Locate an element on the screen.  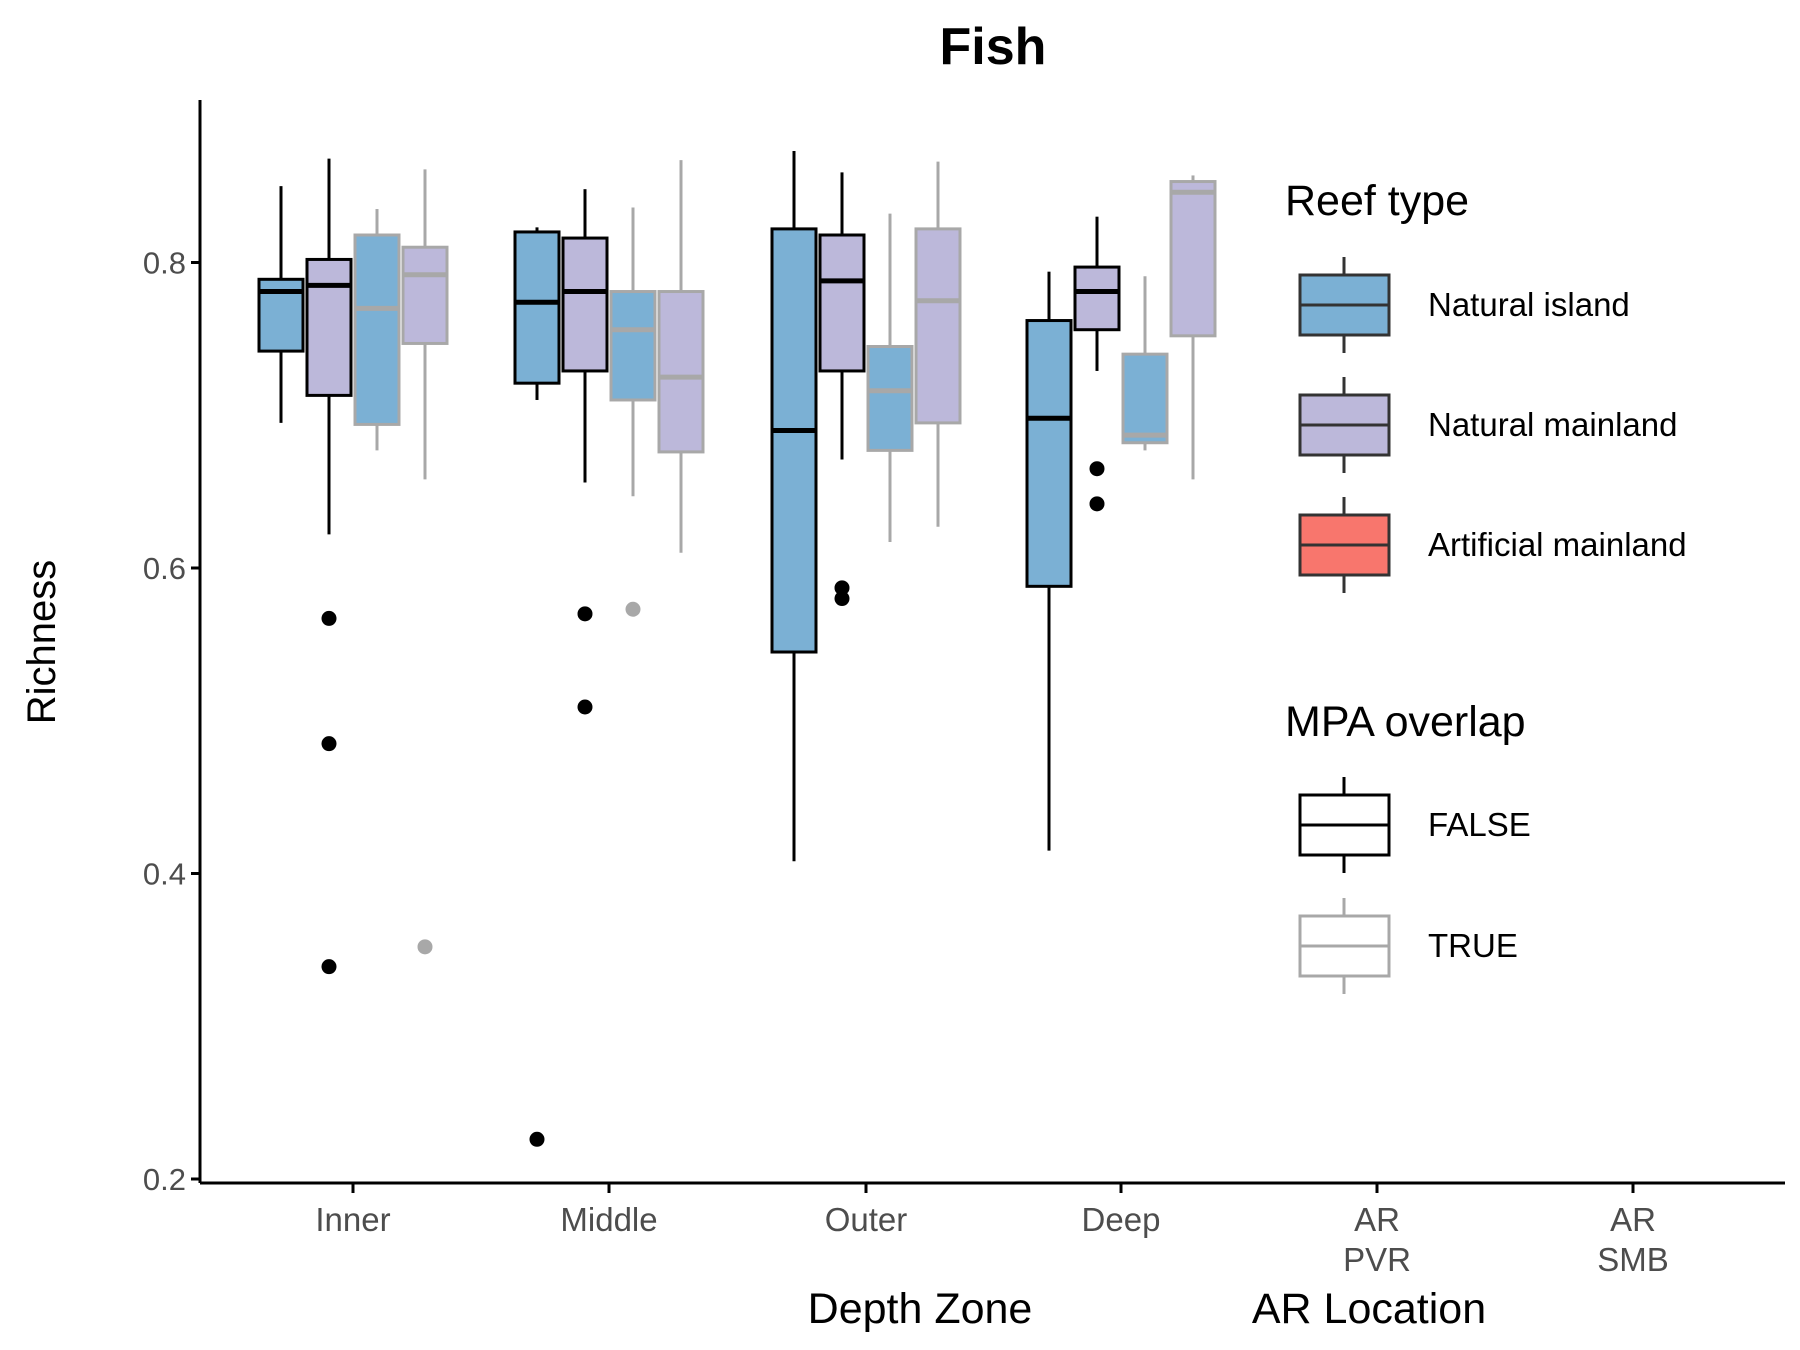
y-axis-title: Richness is located at coordinates (42, 642).